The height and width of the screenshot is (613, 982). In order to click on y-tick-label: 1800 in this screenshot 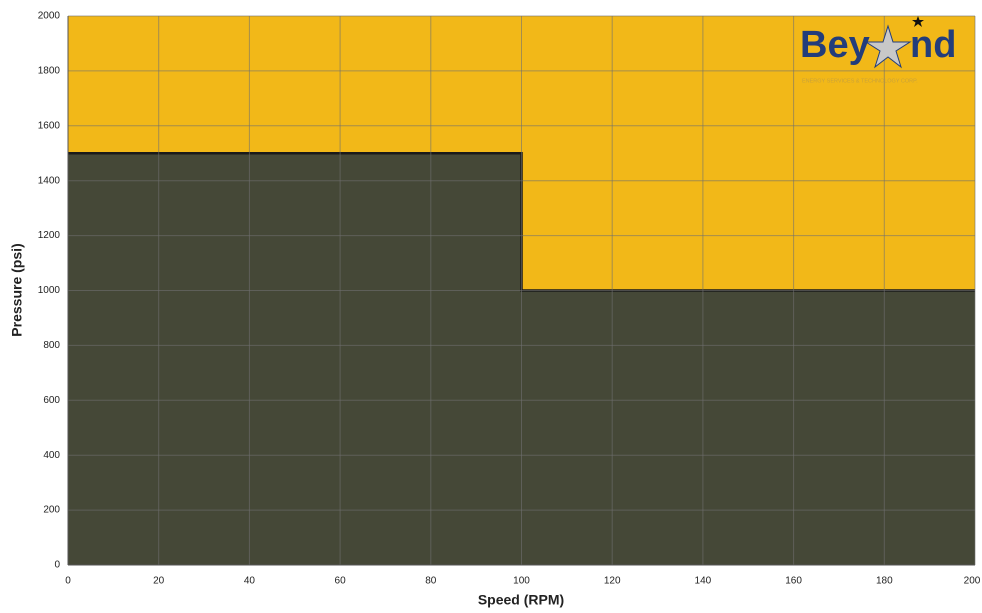, I will do `click(49, 71)`.